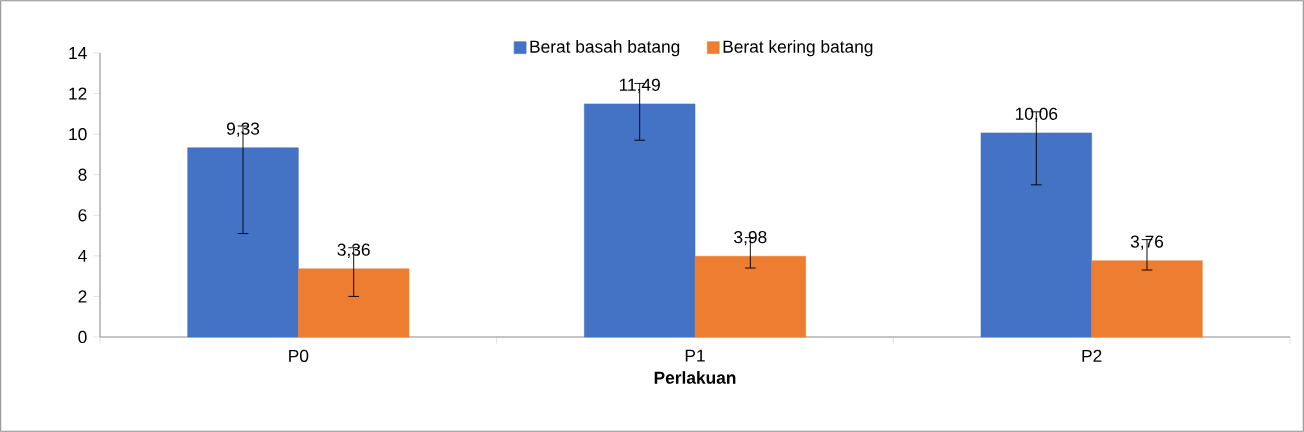 This screenshot has width=1304, height=432. I want to click on y-tick-label: 10, so click(78, 134).